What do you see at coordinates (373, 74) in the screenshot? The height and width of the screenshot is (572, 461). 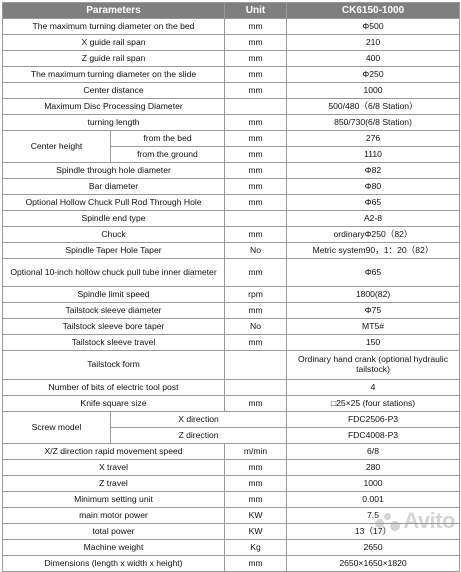 I see `value-cell: Φ250` at bounding box center [373, 74].